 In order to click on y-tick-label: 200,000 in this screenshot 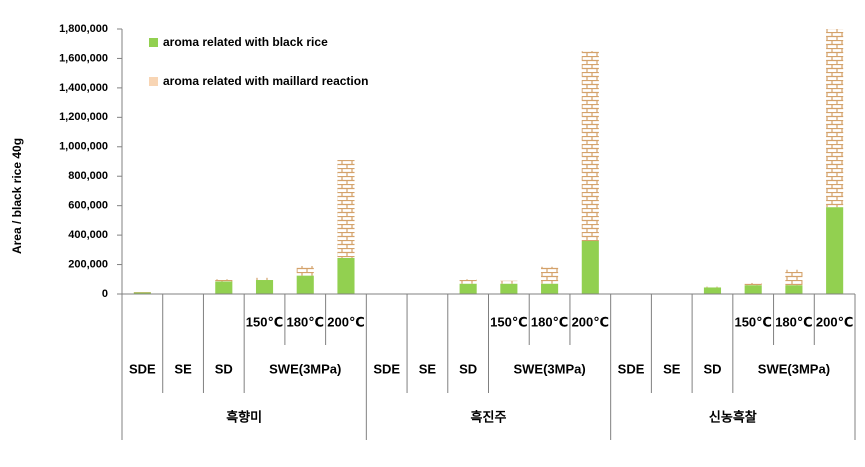, I will do `click(88, 264)`.